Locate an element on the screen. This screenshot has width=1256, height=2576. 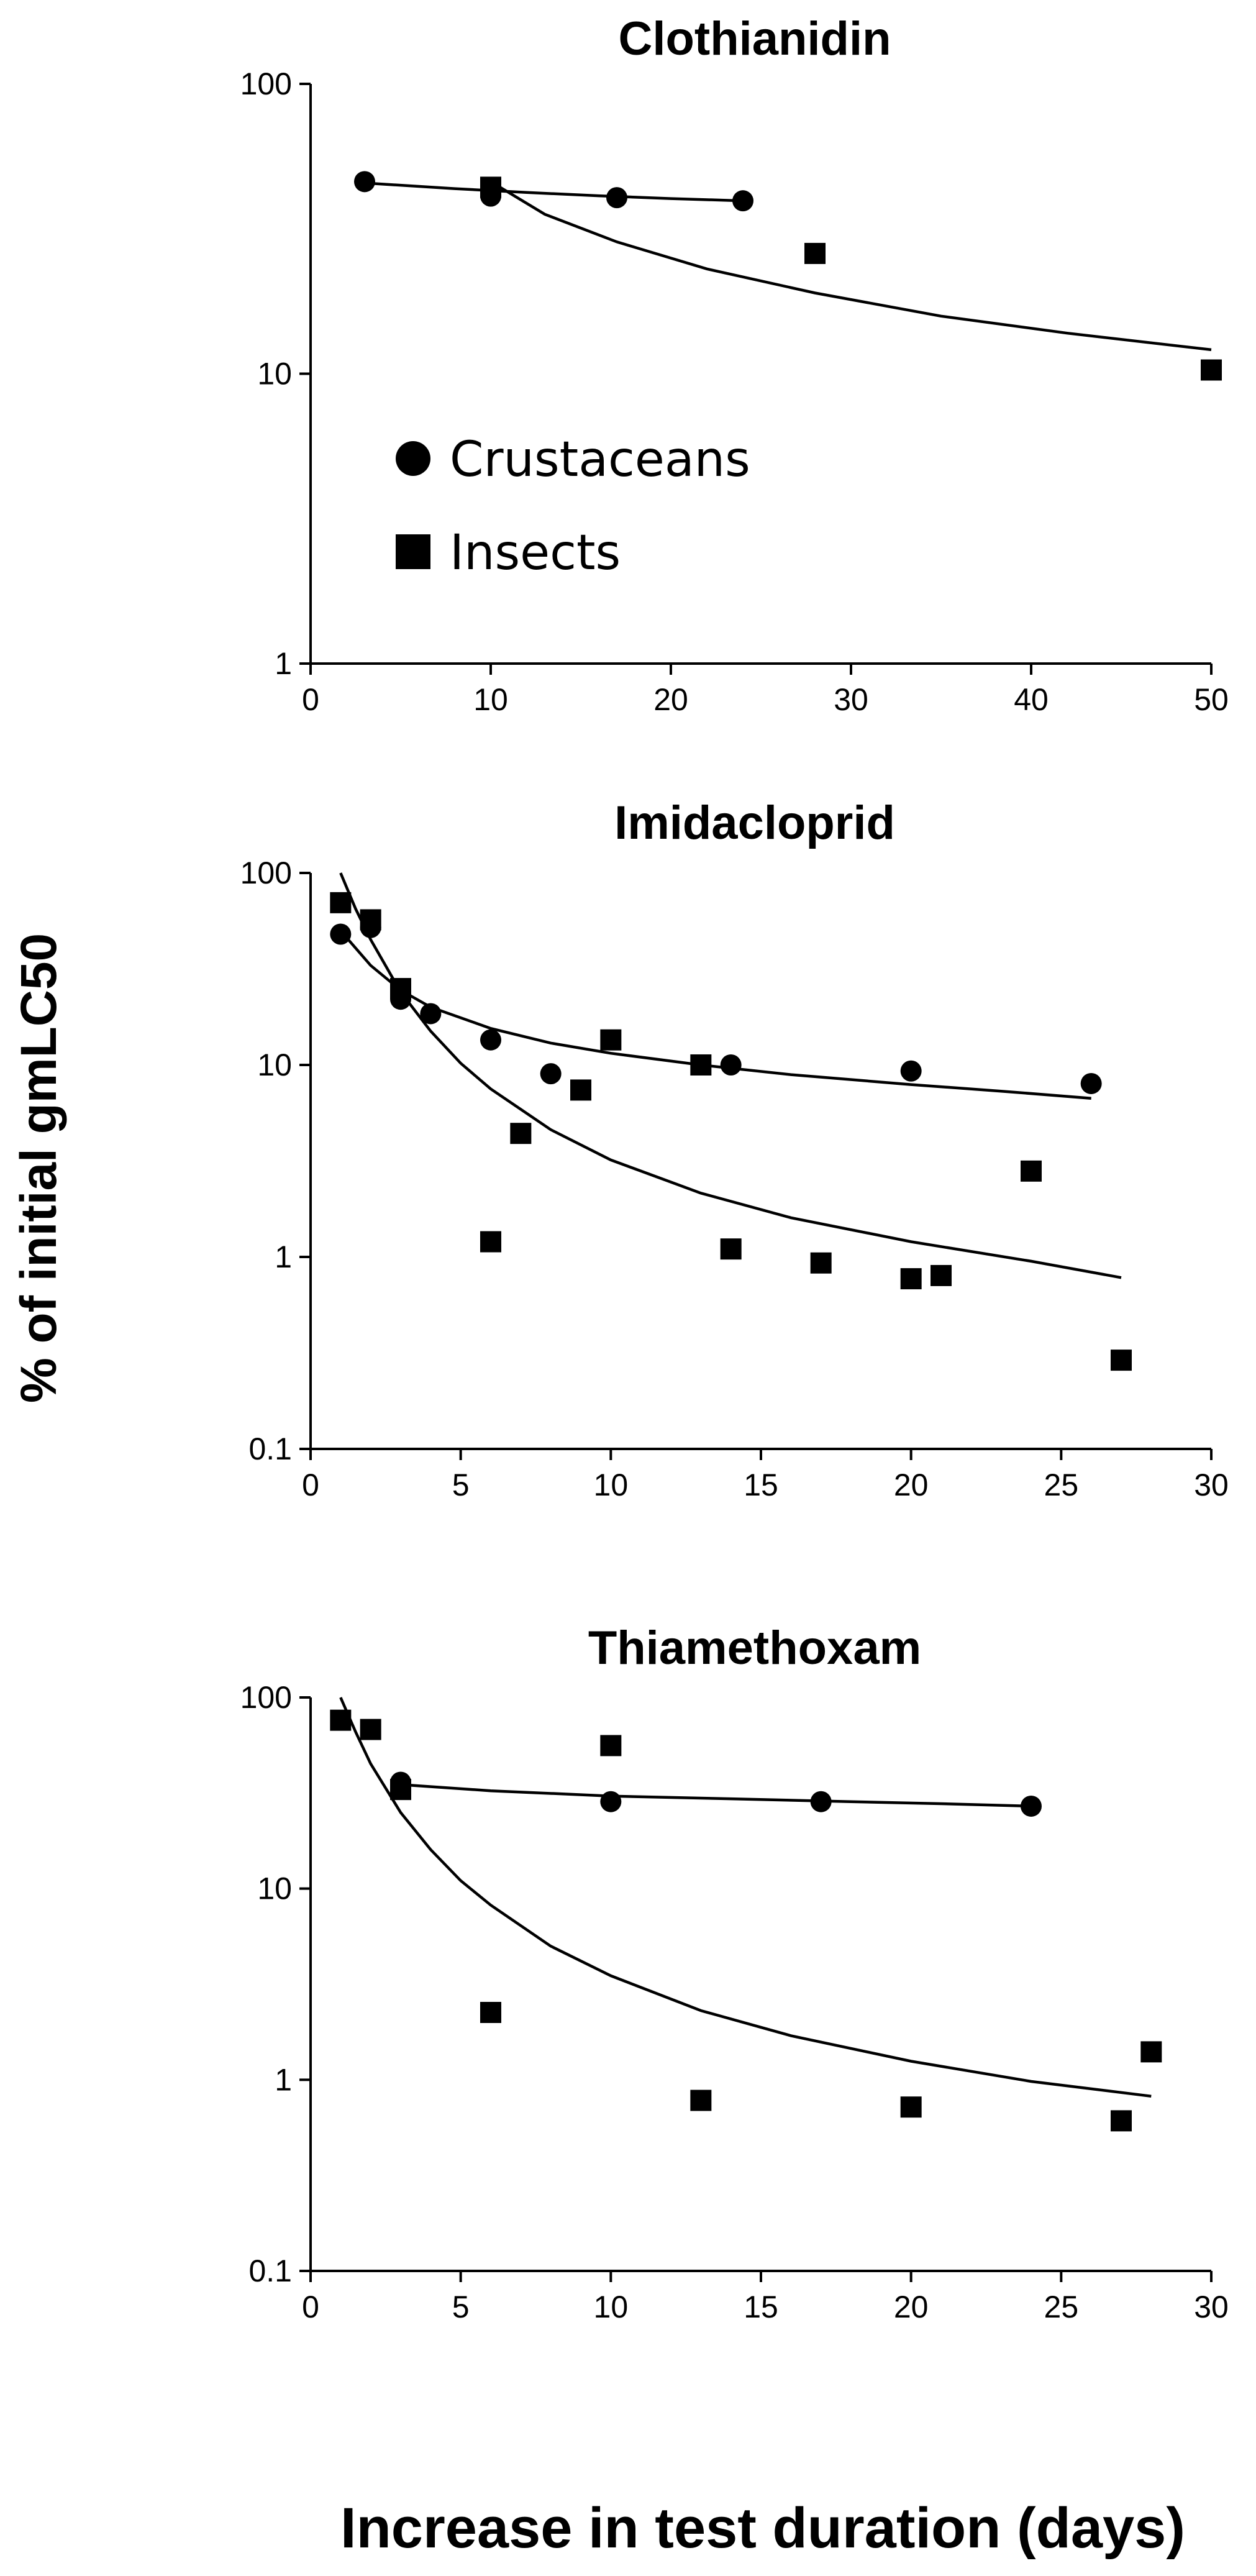
chart-title: Imidacloprid is located at coordinates (754, 823).